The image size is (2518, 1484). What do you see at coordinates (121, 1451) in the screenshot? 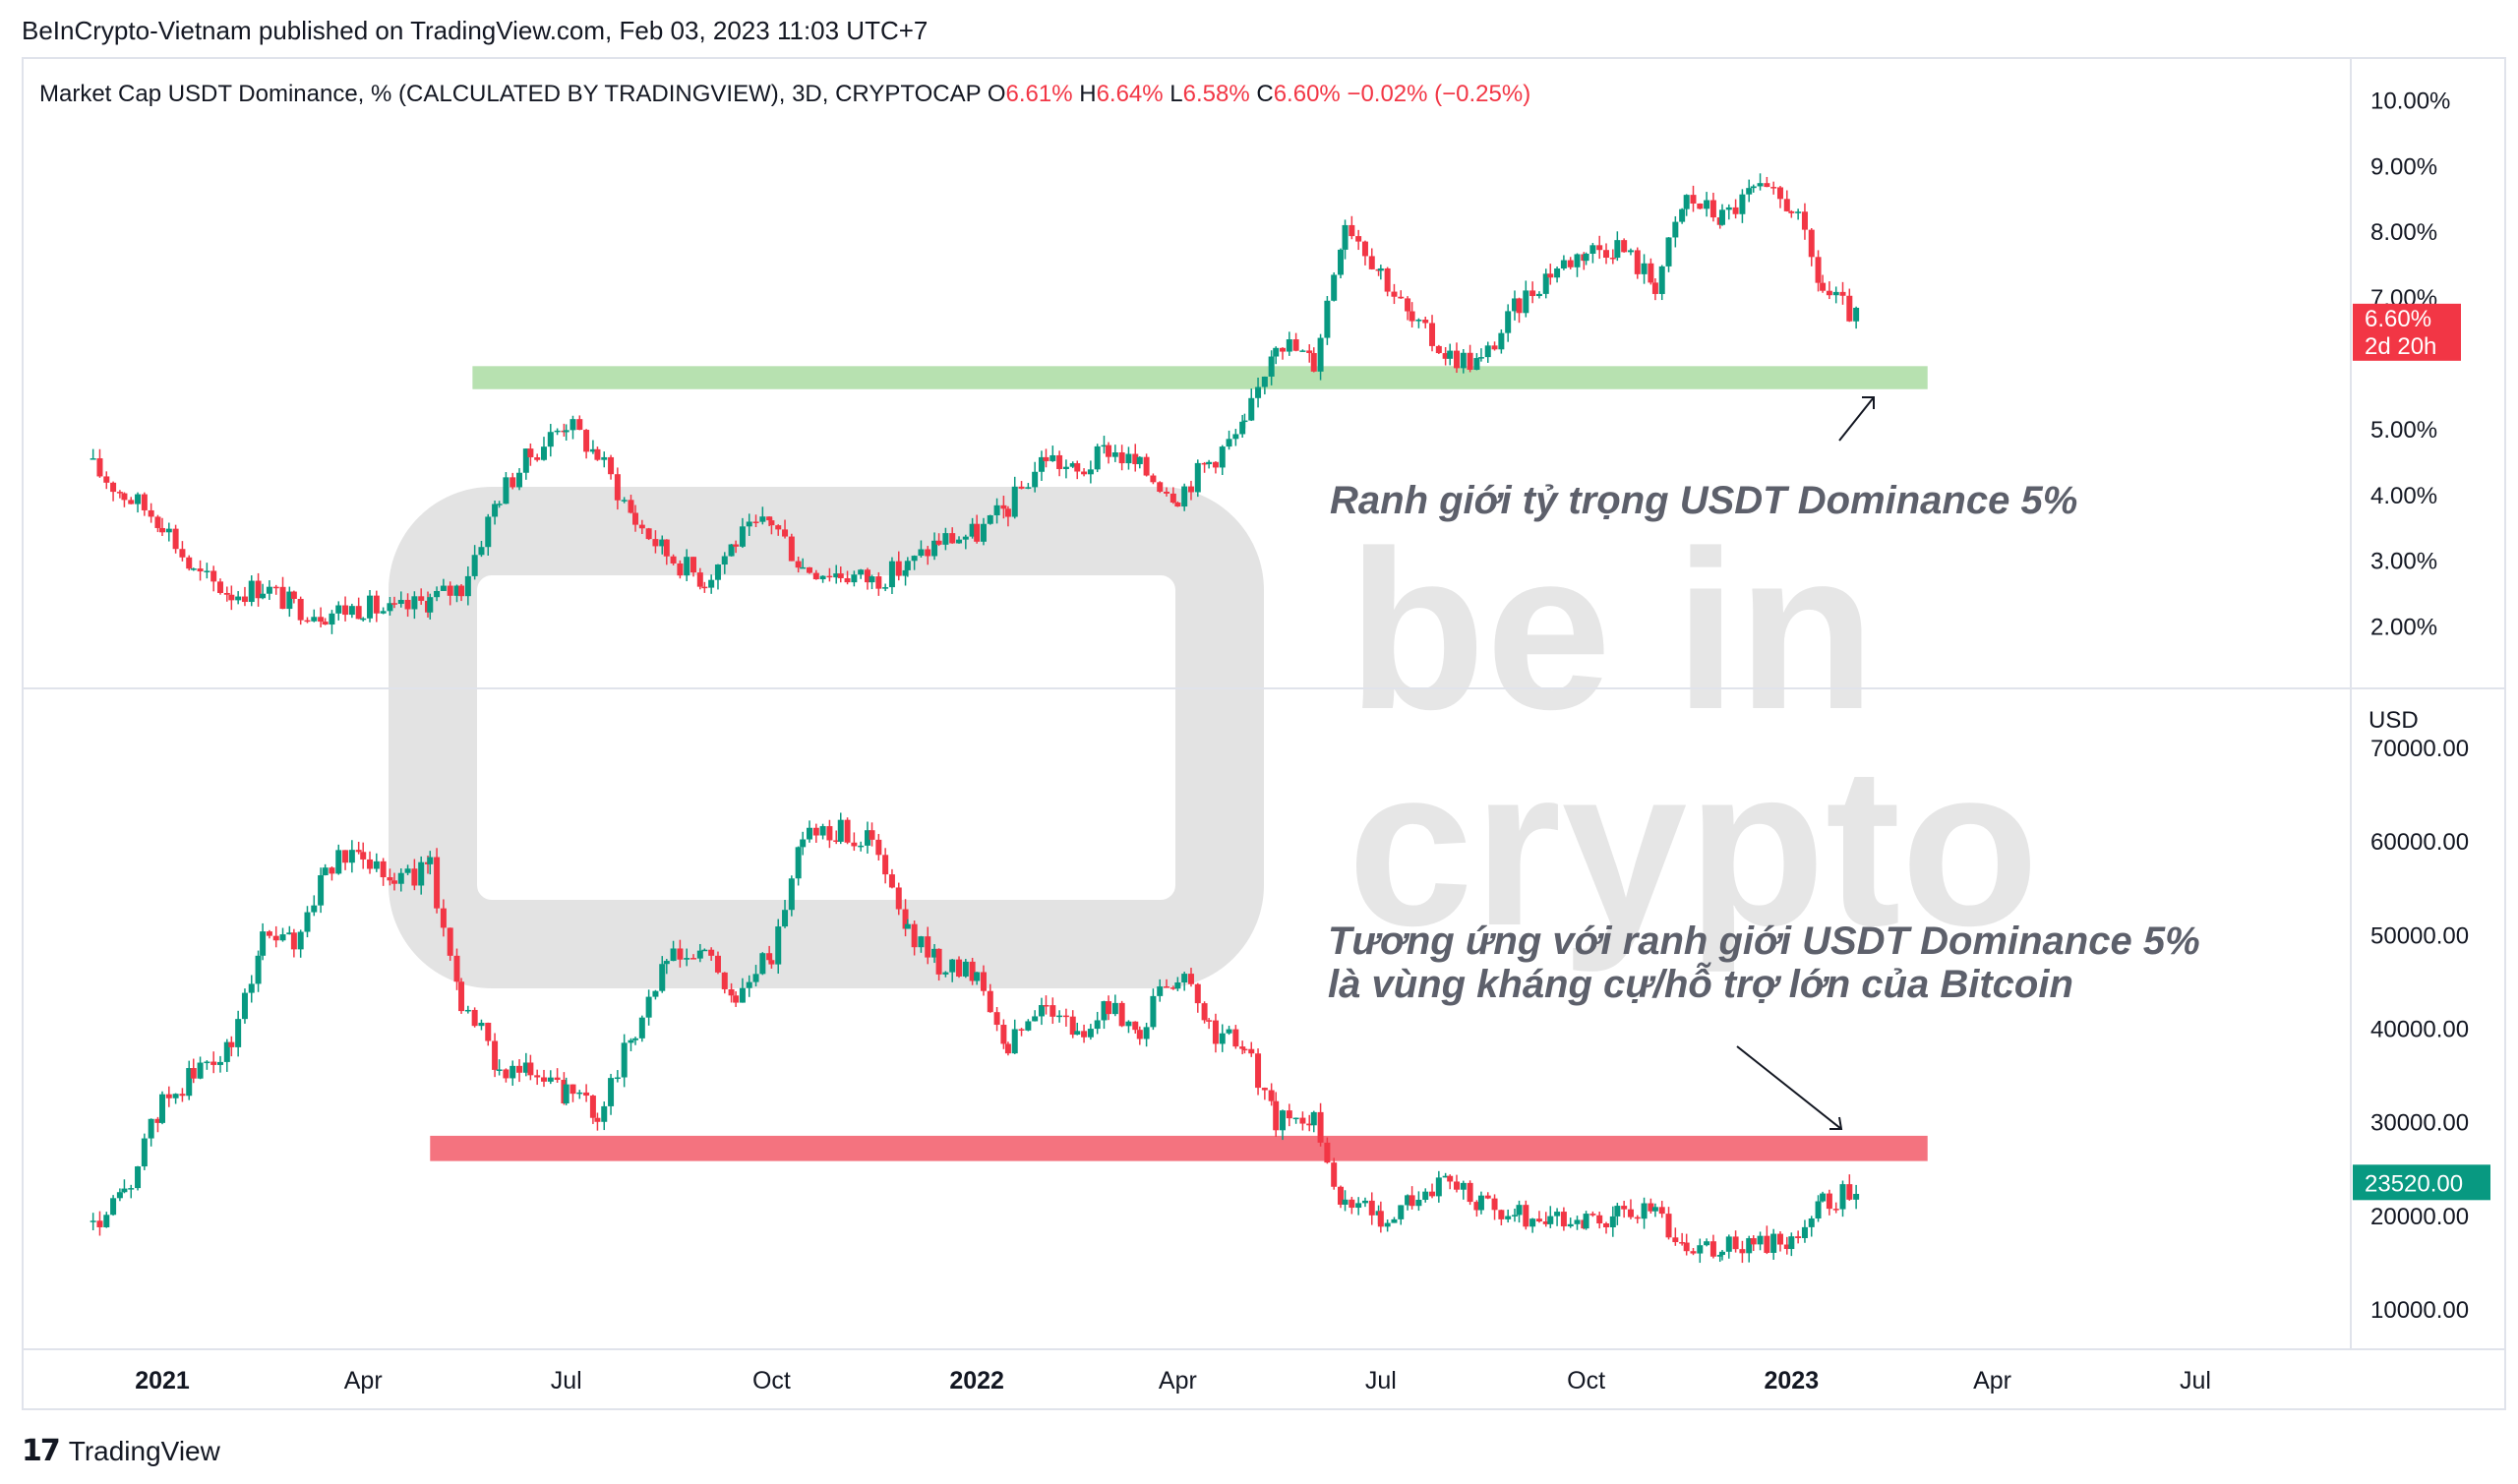
I see `tradingview-footer: 17 TradingView` at bounding box center [121, 1451].